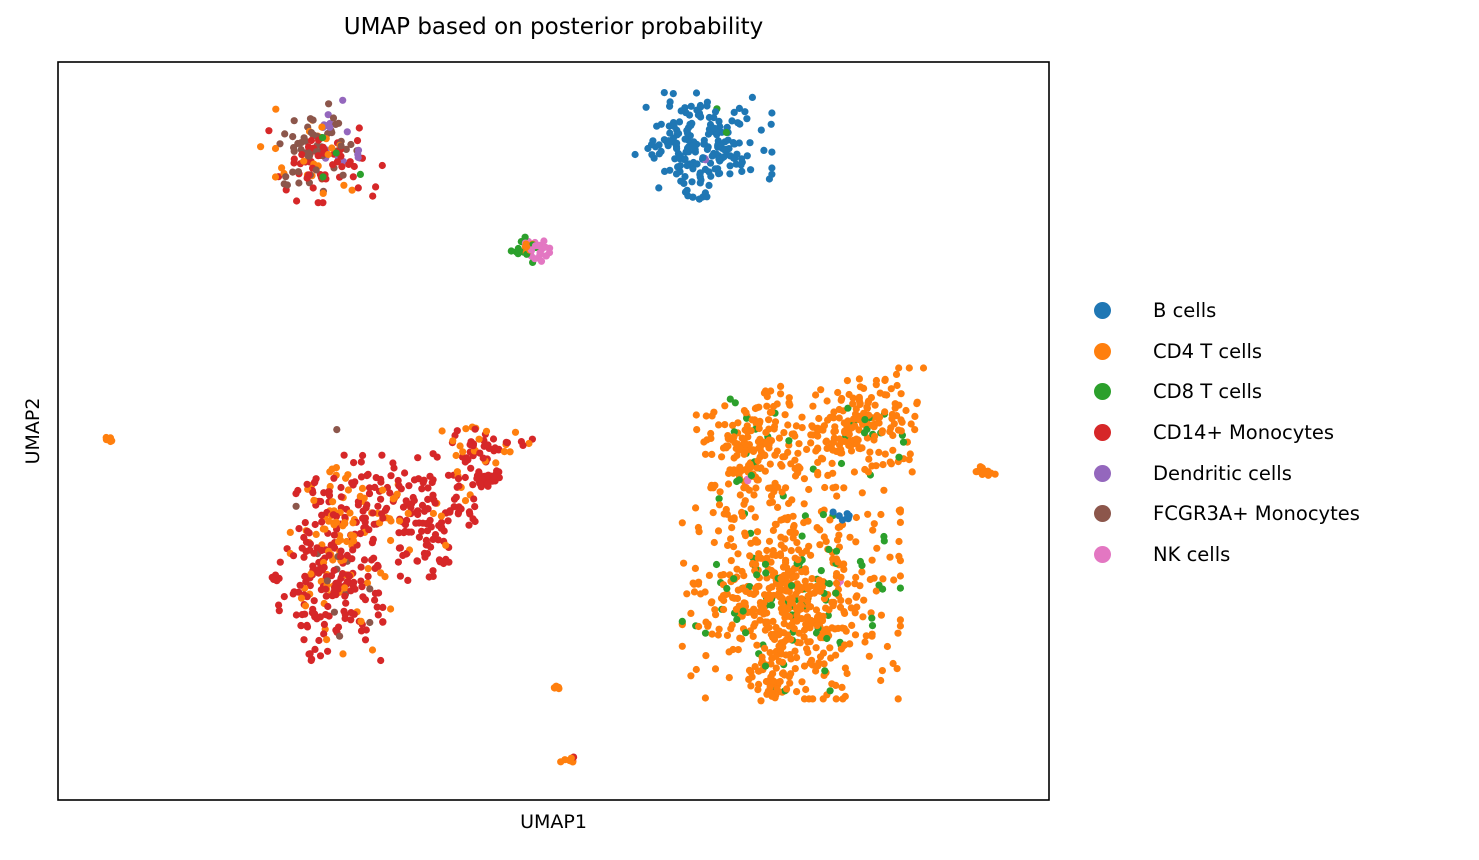 The width and height of the screenshot is (1479, 860). I want to click on x-axis-label: UMAP1, so click(553, 822).